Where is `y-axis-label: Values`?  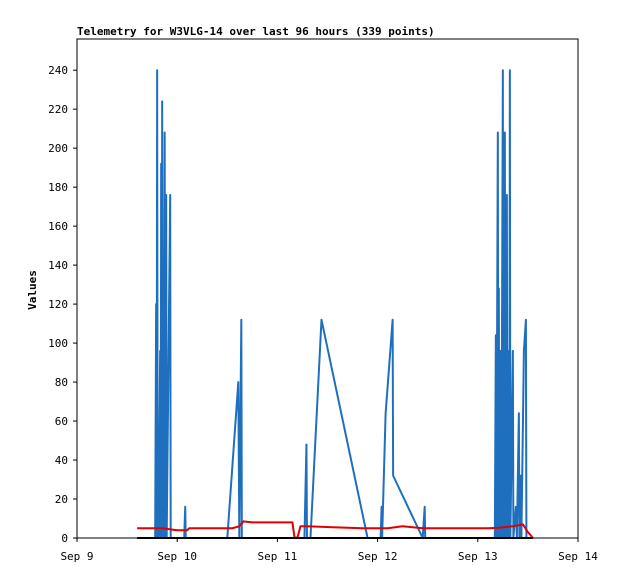
y-axis-label: Values is located at coordinates (32, 290).